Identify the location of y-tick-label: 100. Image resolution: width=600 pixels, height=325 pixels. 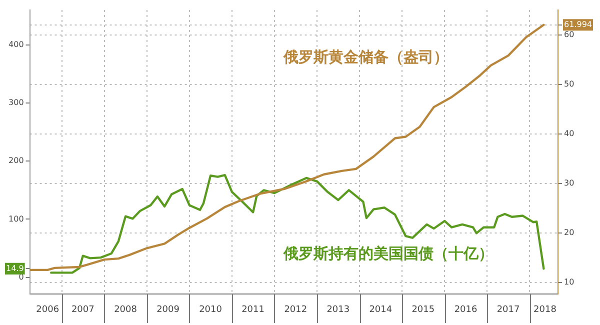
(16, 219).